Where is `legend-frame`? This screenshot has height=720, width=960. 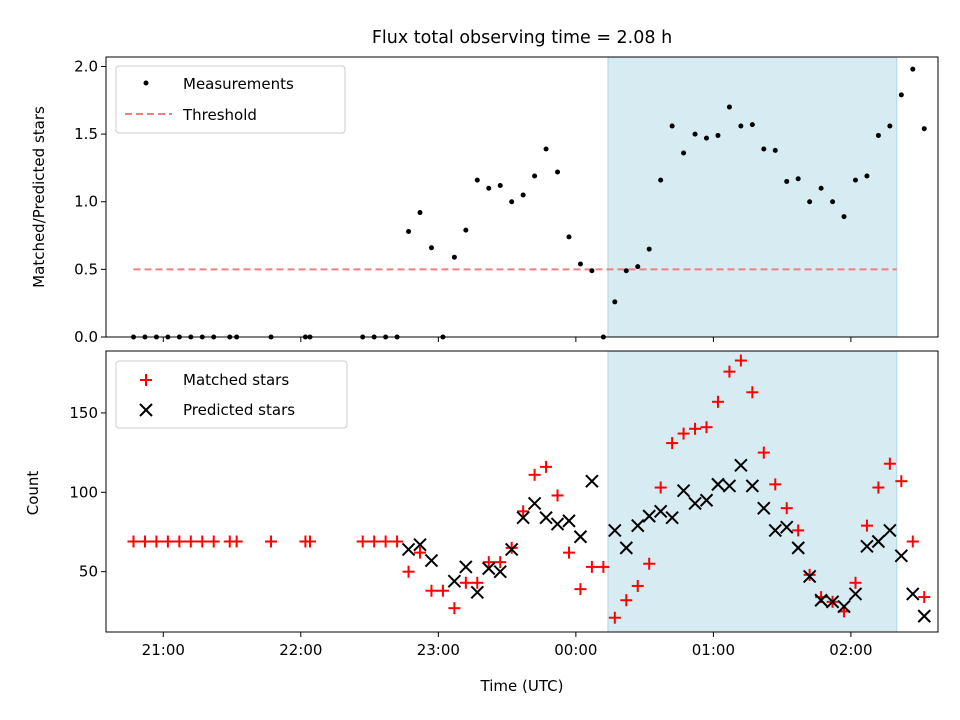 legend-frame is located at coordinates (230, 99).